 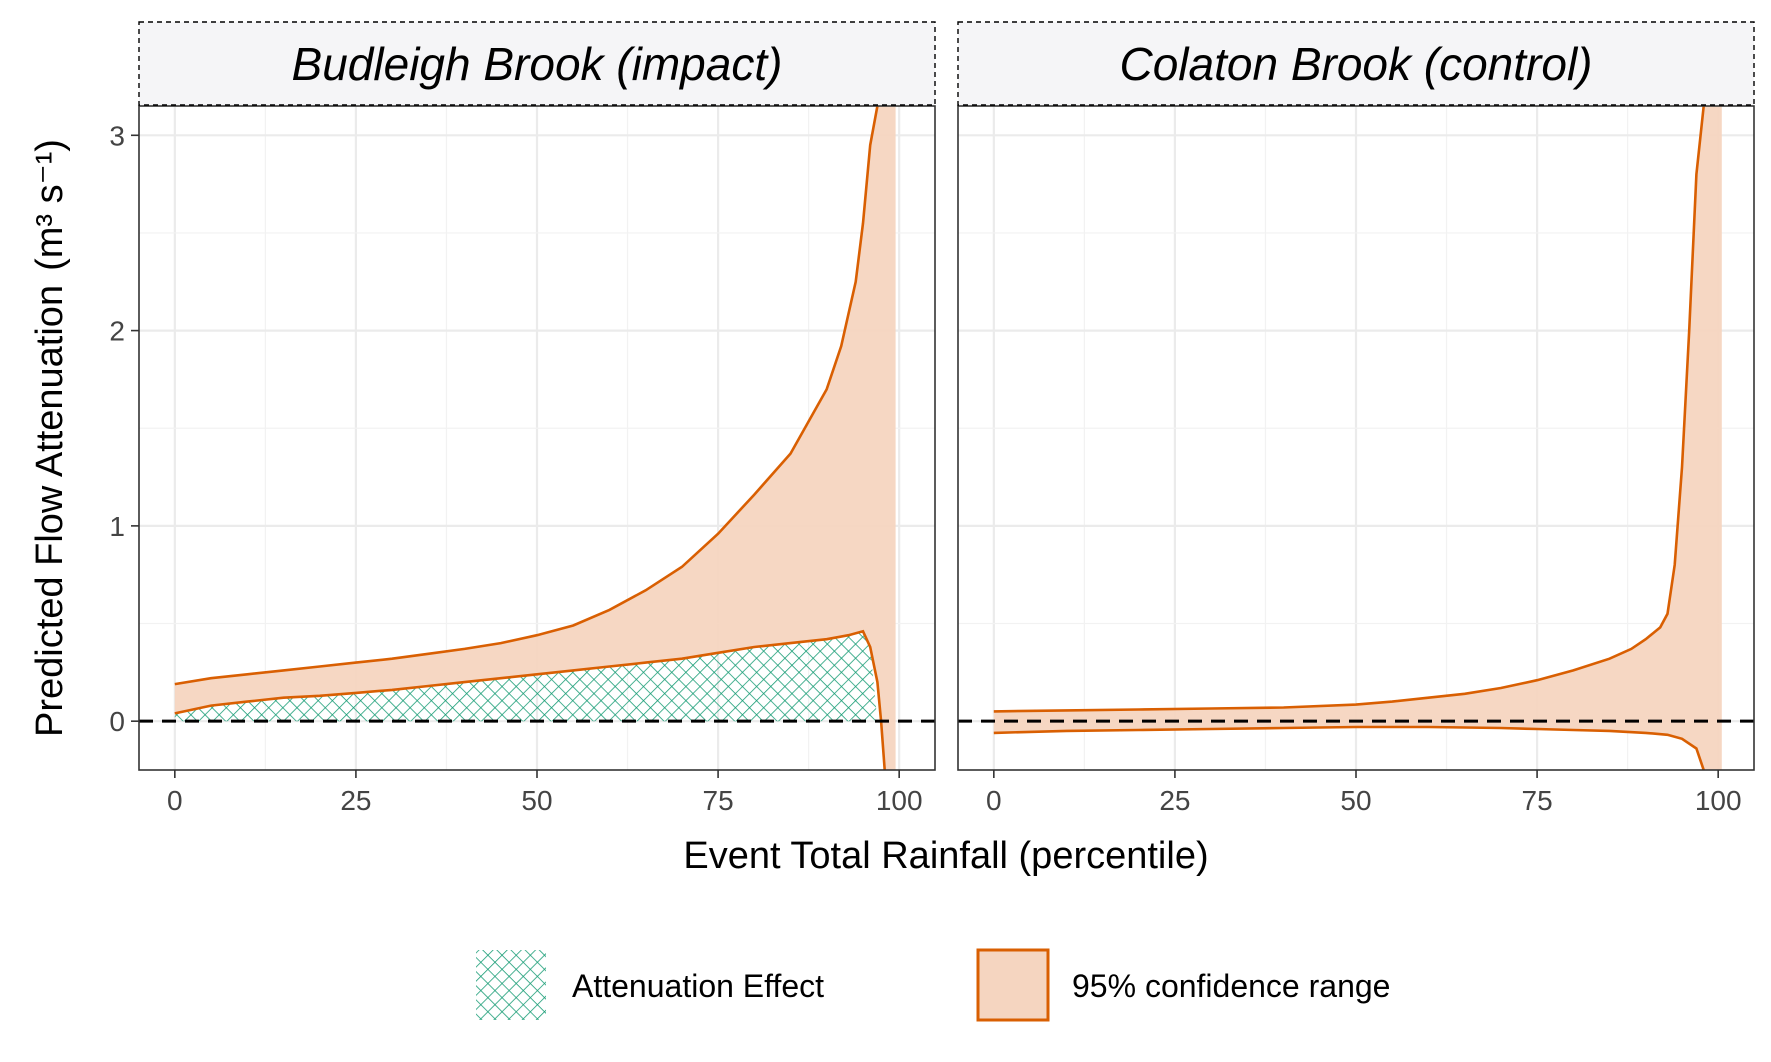 What do you see at coordinates (1231, 986) in the screenshot?
I see `legend-label: 95% confidence range` at bounding box center [1231, 986].